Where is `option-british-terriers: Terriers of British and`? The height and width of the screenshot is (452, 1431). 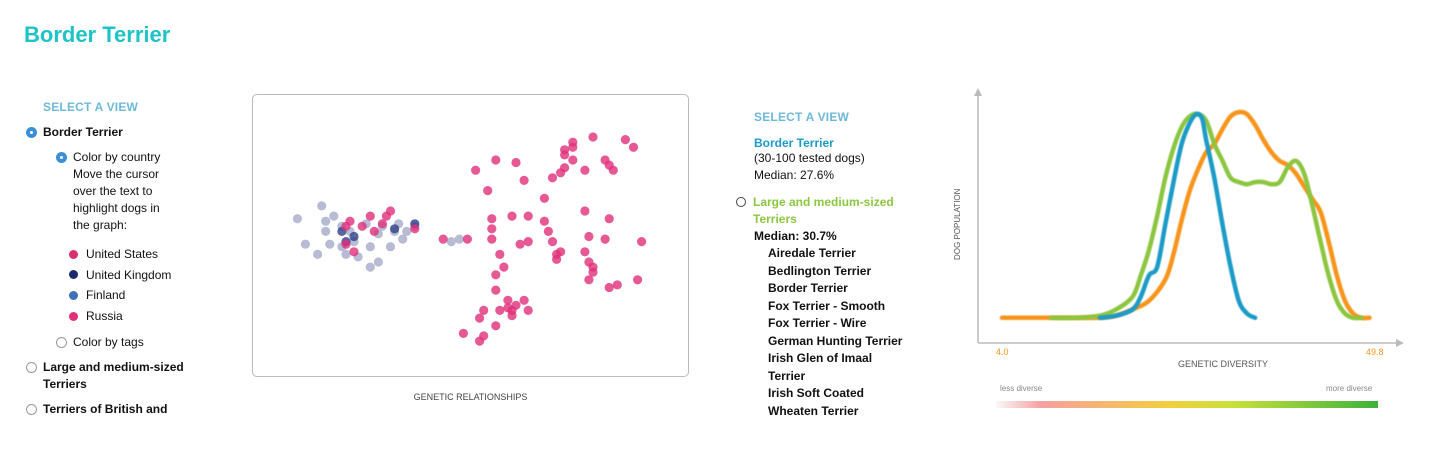
option-british-terriers: Terriers of British and is located at coordinates (126, 409).